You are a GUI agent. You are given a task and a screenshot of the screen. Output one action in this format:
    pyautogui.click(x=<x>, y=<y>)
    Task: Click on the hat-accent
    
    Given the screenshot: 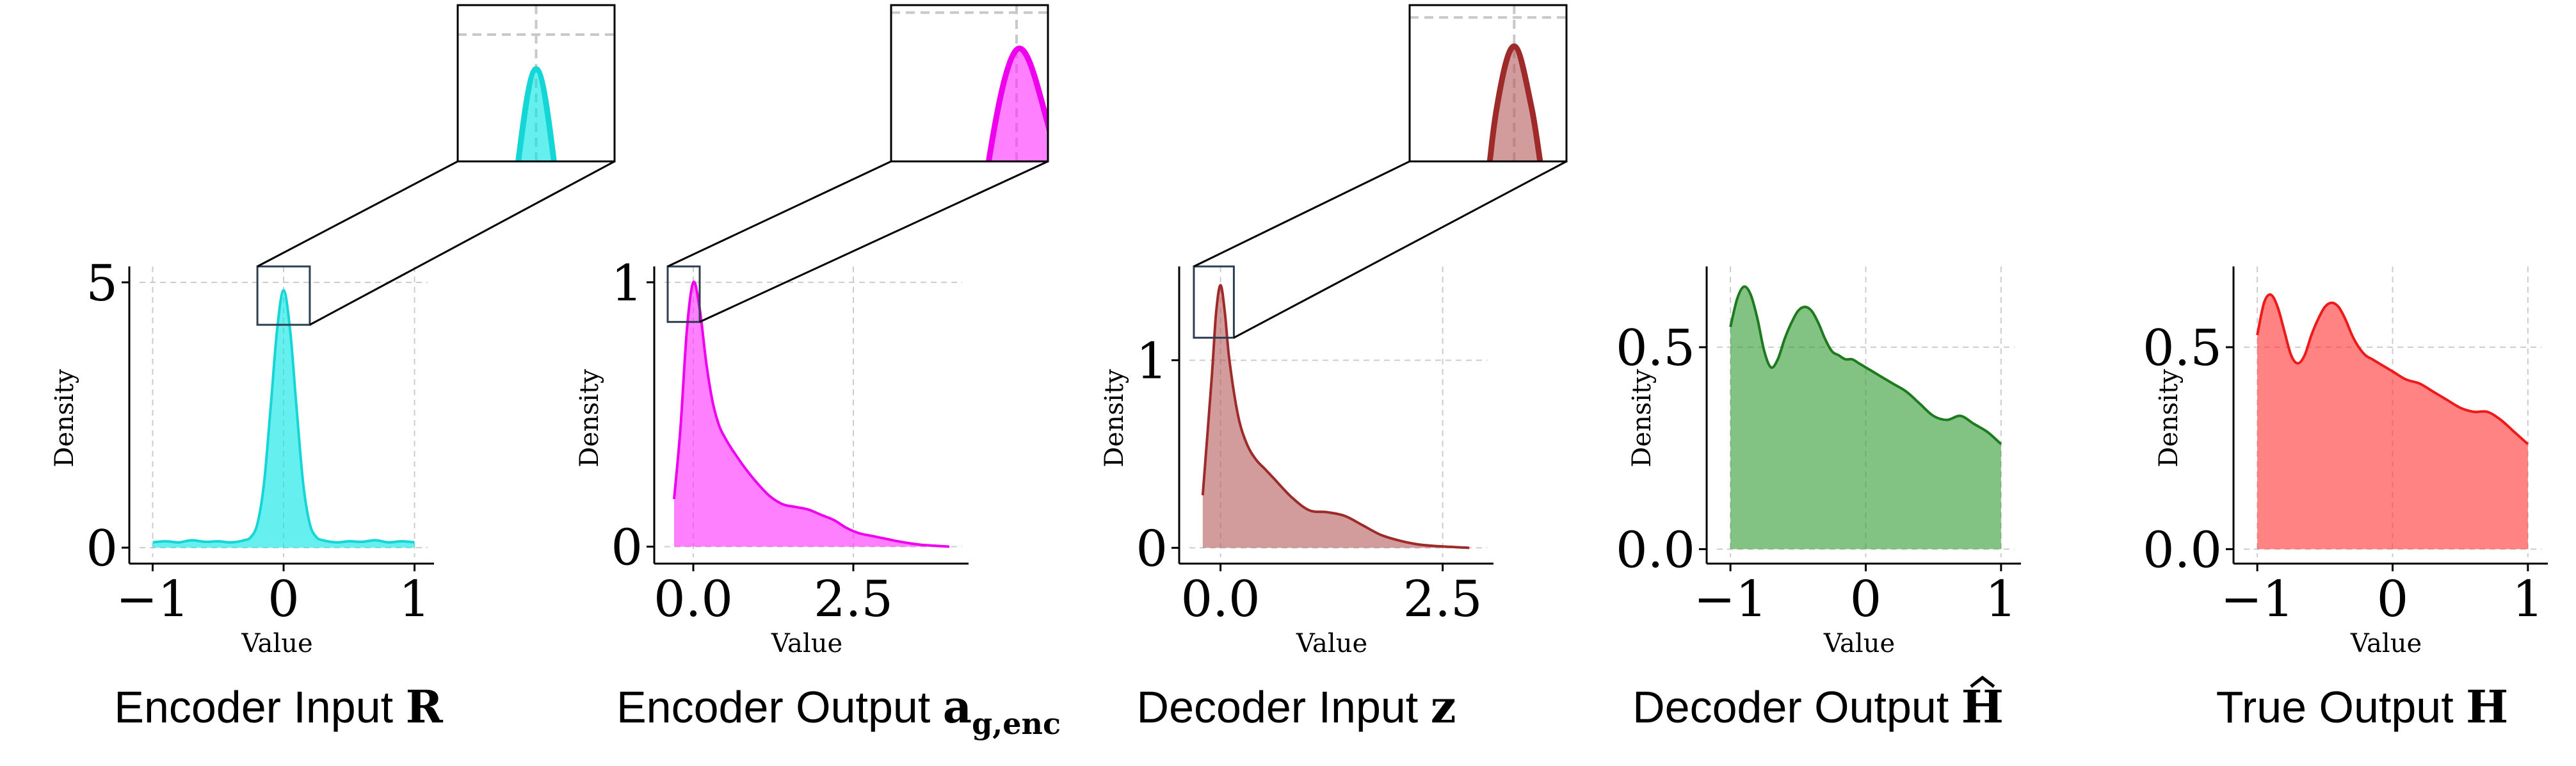 What is the action you would take?
    pyautogui.click(x=1982, y=682)
    